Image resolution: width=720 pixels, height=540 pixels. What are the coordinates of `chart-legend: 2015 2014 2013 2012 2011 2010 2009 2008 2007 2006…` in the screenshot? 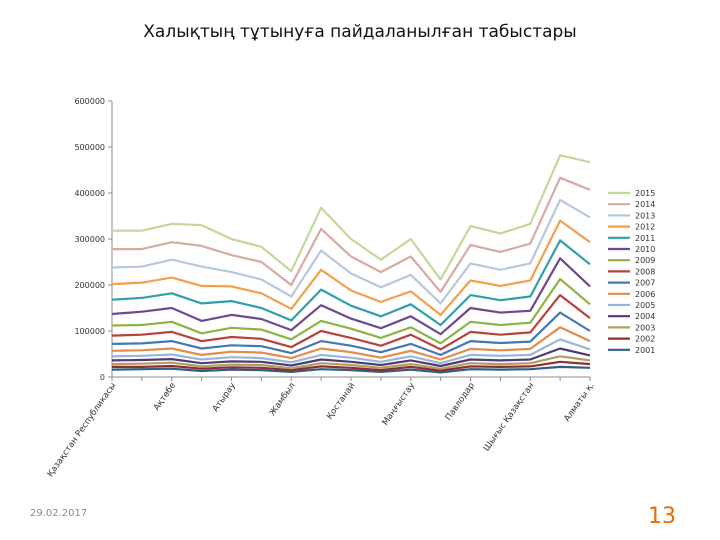 It's located at (631, 272).